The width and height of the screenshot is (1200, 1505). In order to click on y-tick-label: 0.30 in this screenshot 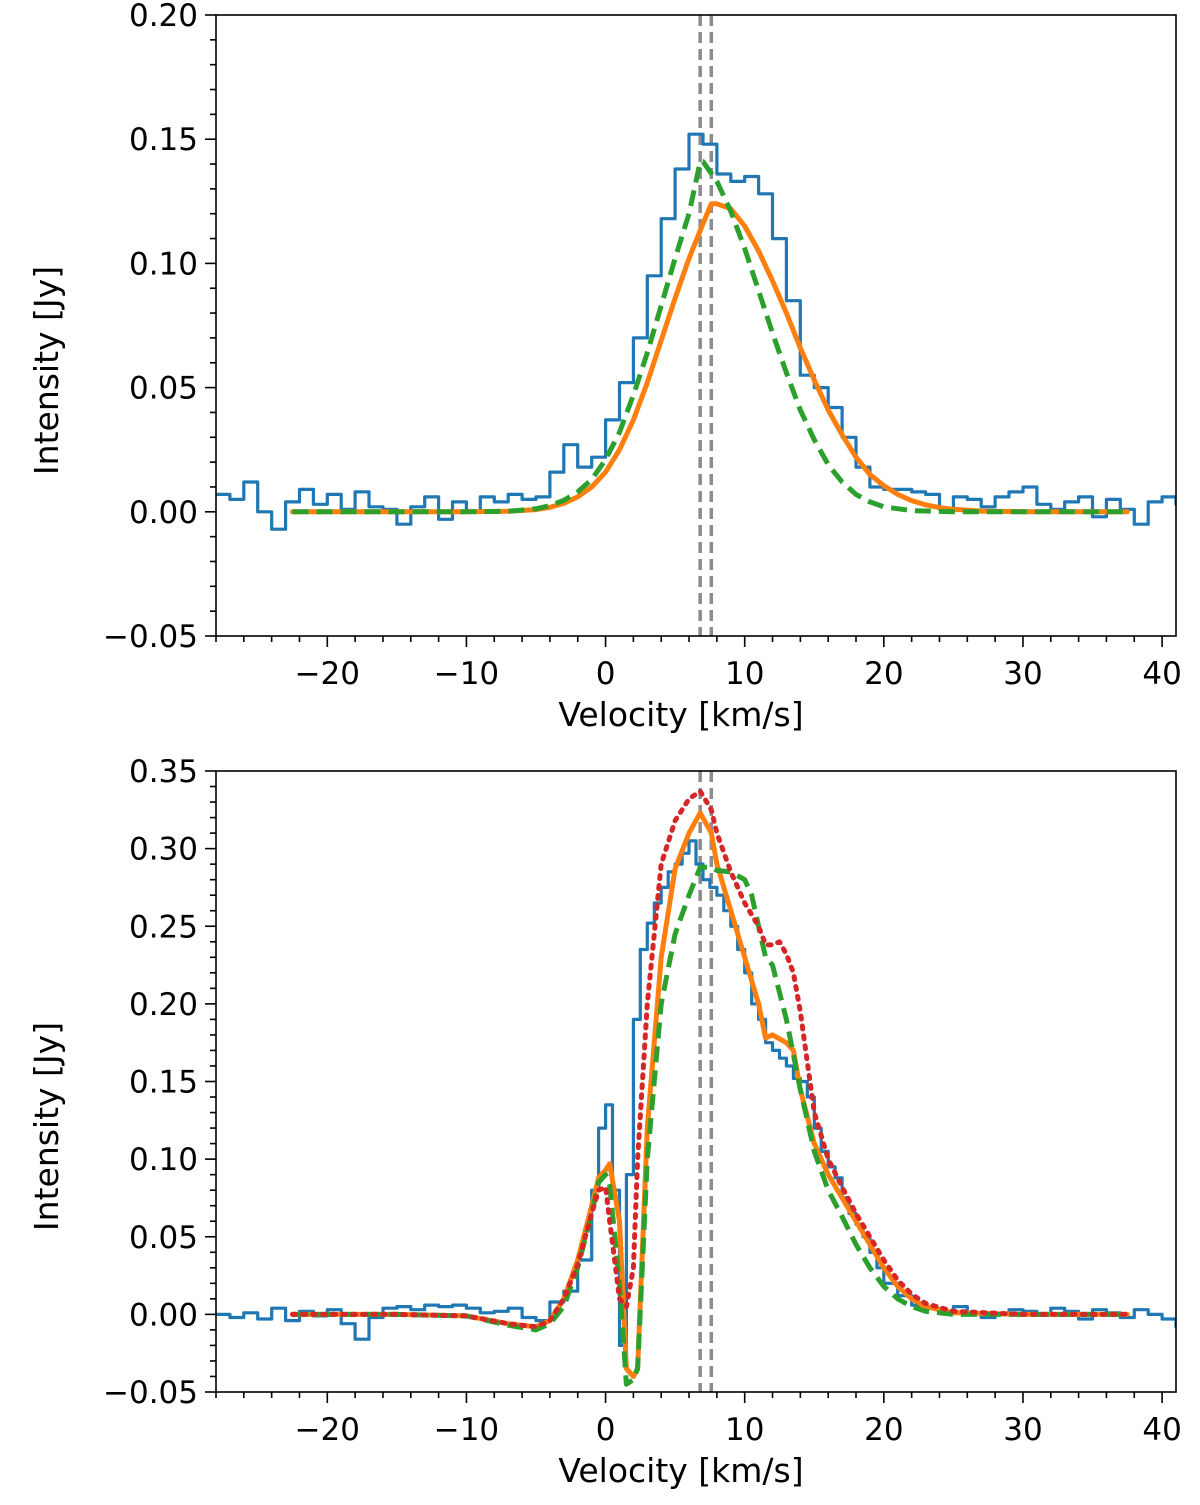, I will do `click(163, 850)`.